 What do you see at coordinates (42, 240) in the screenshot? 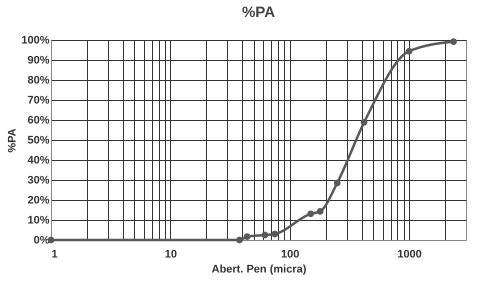
I see `y-tick-label: 0%` at bounding box center [42, 240].